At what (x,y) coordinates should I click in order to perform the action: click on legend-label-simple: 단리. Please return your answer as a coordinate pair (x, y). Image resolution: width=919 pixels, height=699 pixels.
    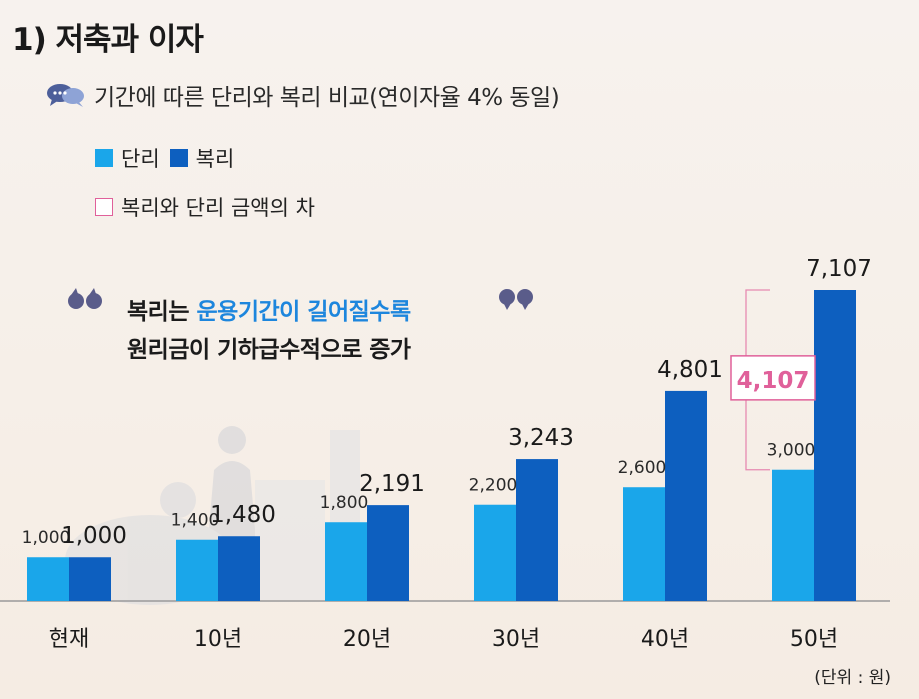
    Looking at the image, I should click on (140, 159).